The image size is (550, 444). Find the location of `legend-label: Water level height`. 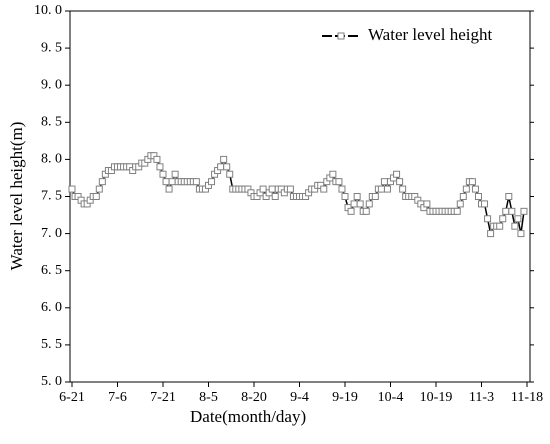

legend-label: Water level height is located at coordinates (430, 34).